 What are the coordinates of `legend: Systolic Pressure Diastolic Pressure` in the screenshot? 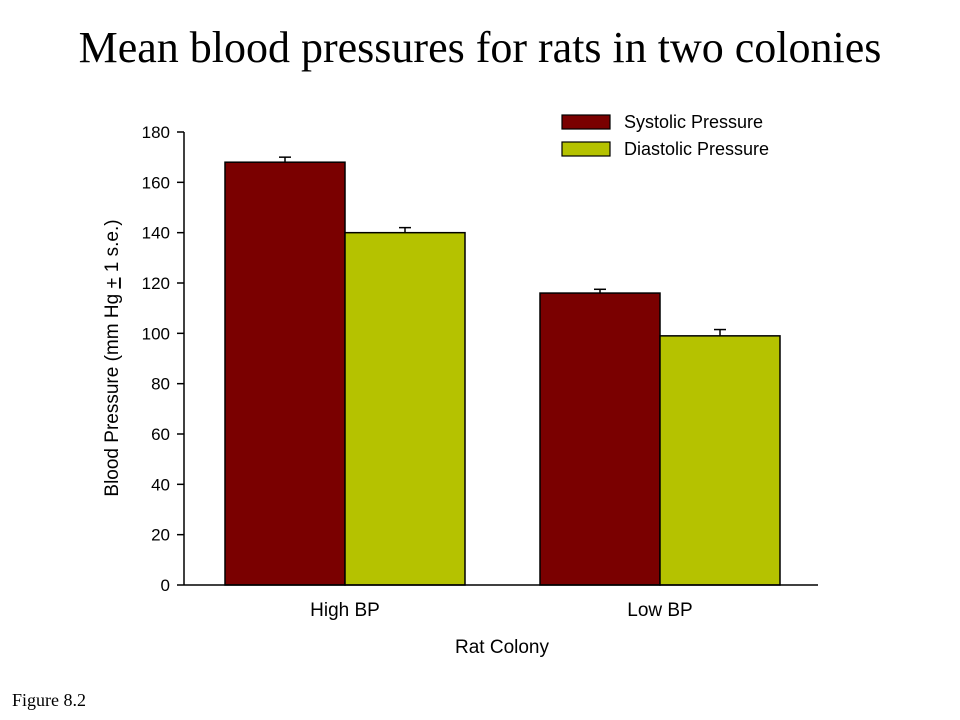 It's located at (665, 135).